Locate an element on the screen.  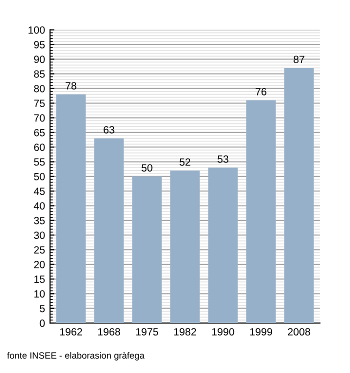
data-label: 87 is located at coordinates (299, 60).